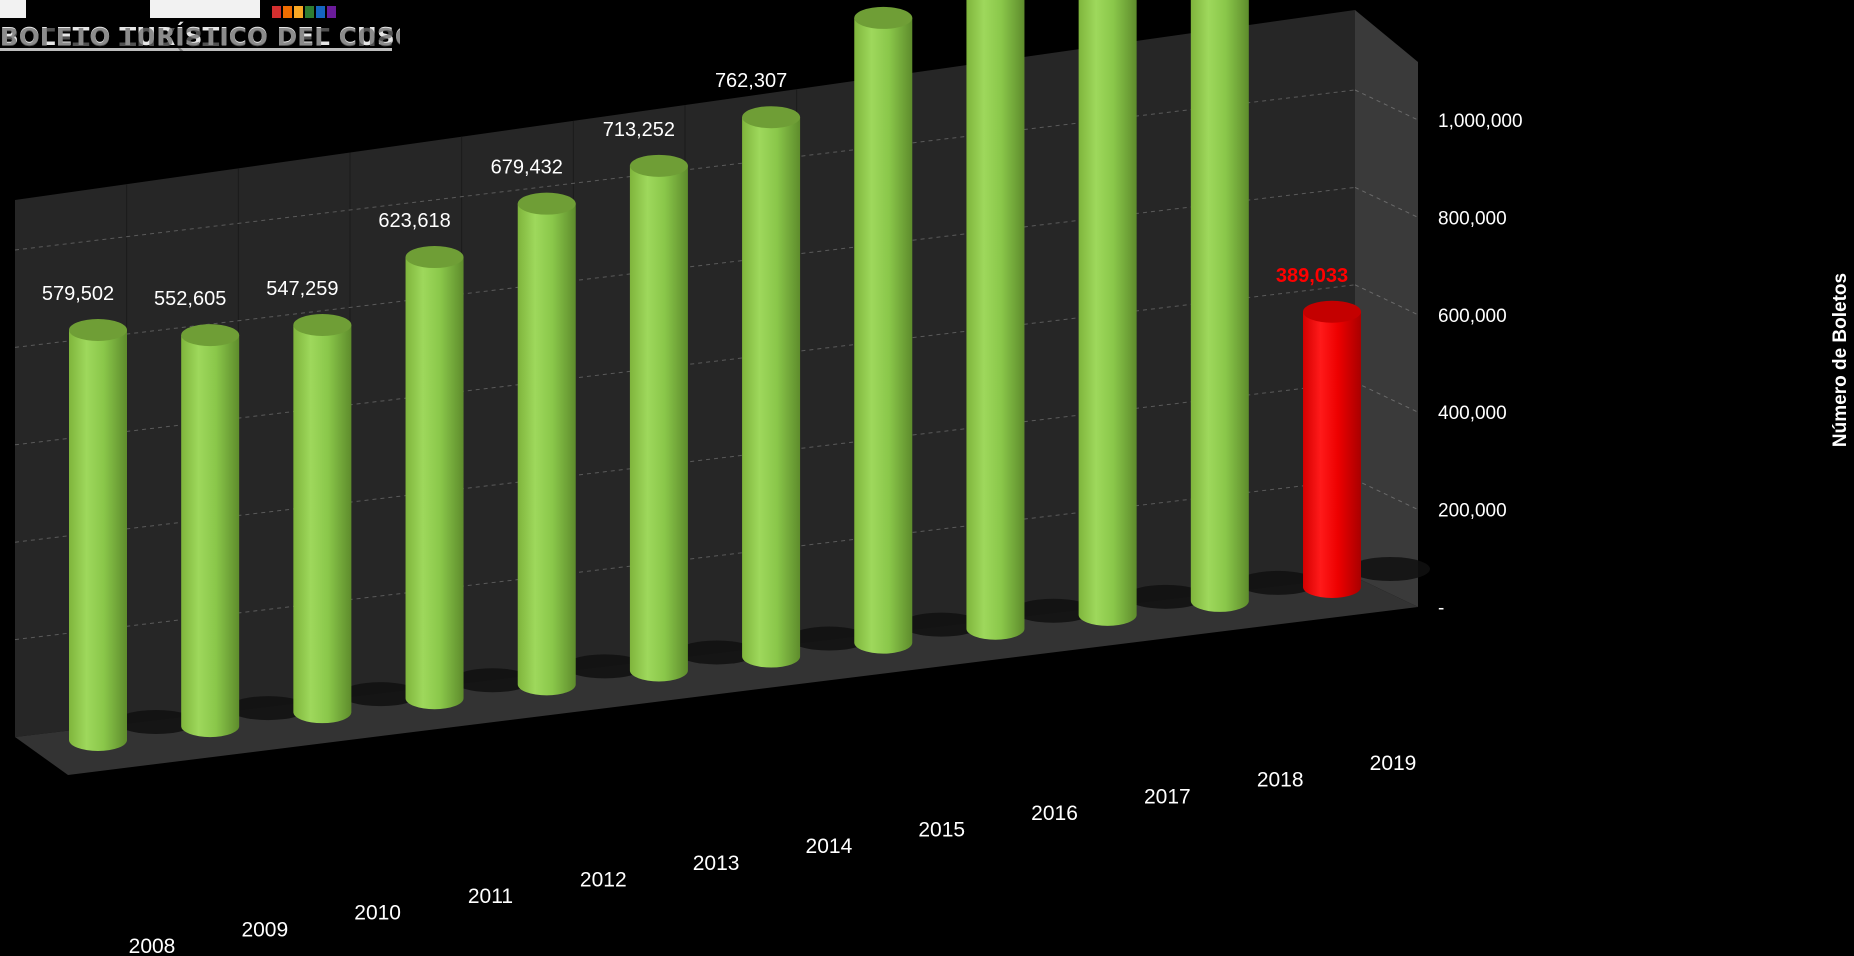  What do you see at coordinates (200, 36) in the screenshot?
I see `logo-text: BOLETO TURÍSTICO DEL CUSCO` at bounding box center [200, 36].